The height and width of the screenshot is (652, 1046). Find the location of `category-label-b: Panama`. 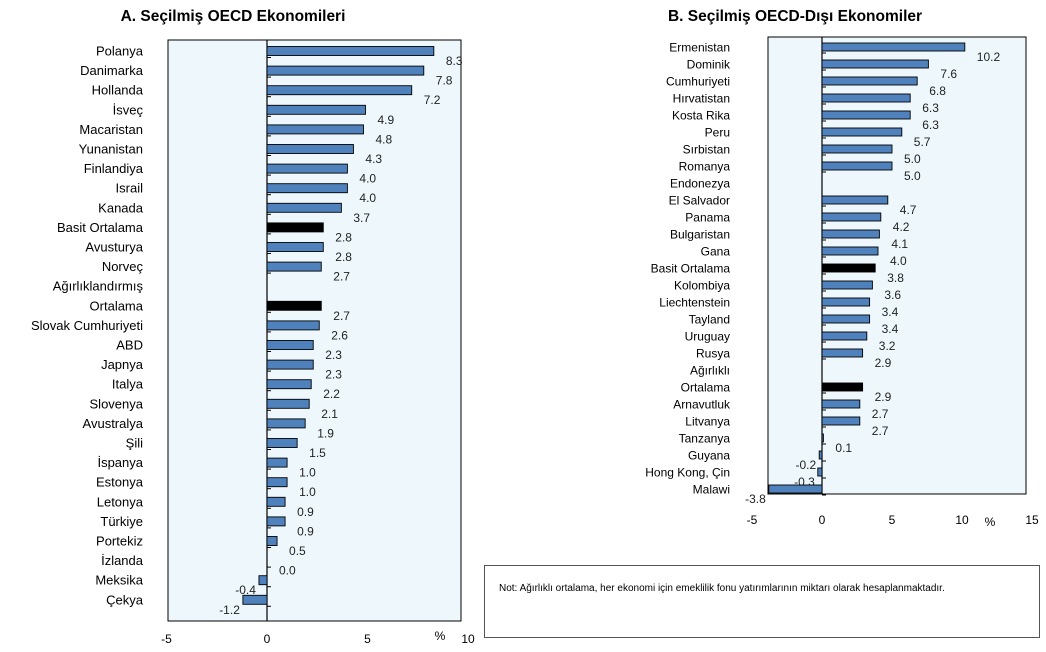

category-label-b: Panama is located at coordinates (707, 218).